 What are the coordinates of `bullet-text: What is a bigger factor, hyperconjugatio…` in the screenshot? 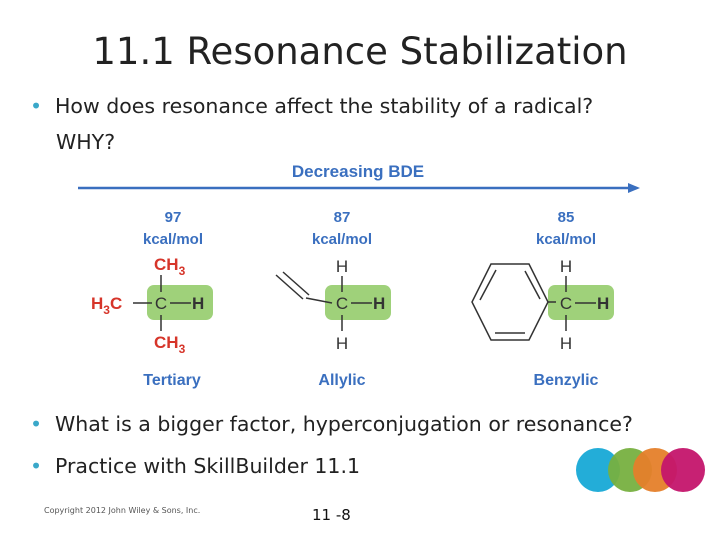 It's located at (344, 424).